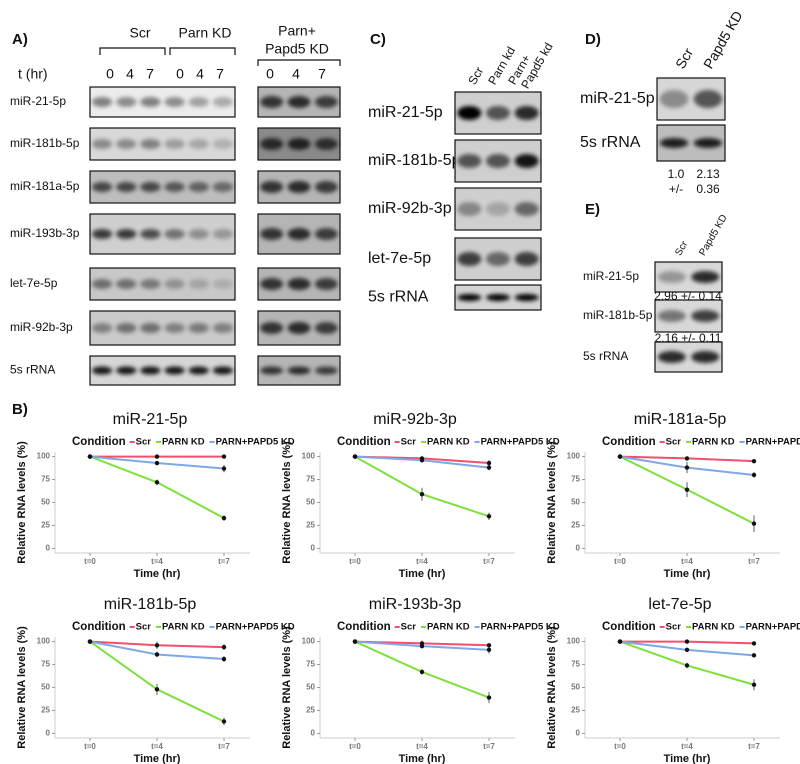 This screenshot has width=800, height=764. I want to click on label: miR-193b-3p, so click(45, 233).